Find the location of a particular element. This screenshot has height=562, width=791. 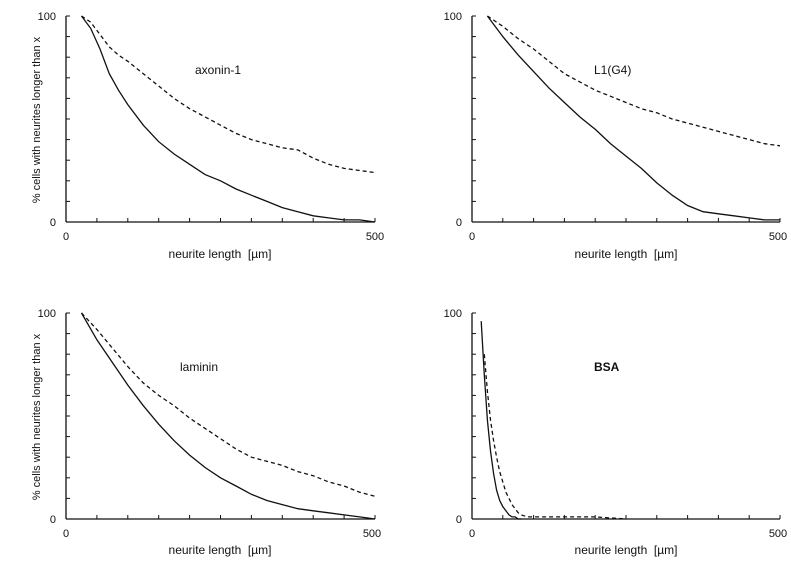

panel-label: L1(G4) is located at coordinates (612, 70).